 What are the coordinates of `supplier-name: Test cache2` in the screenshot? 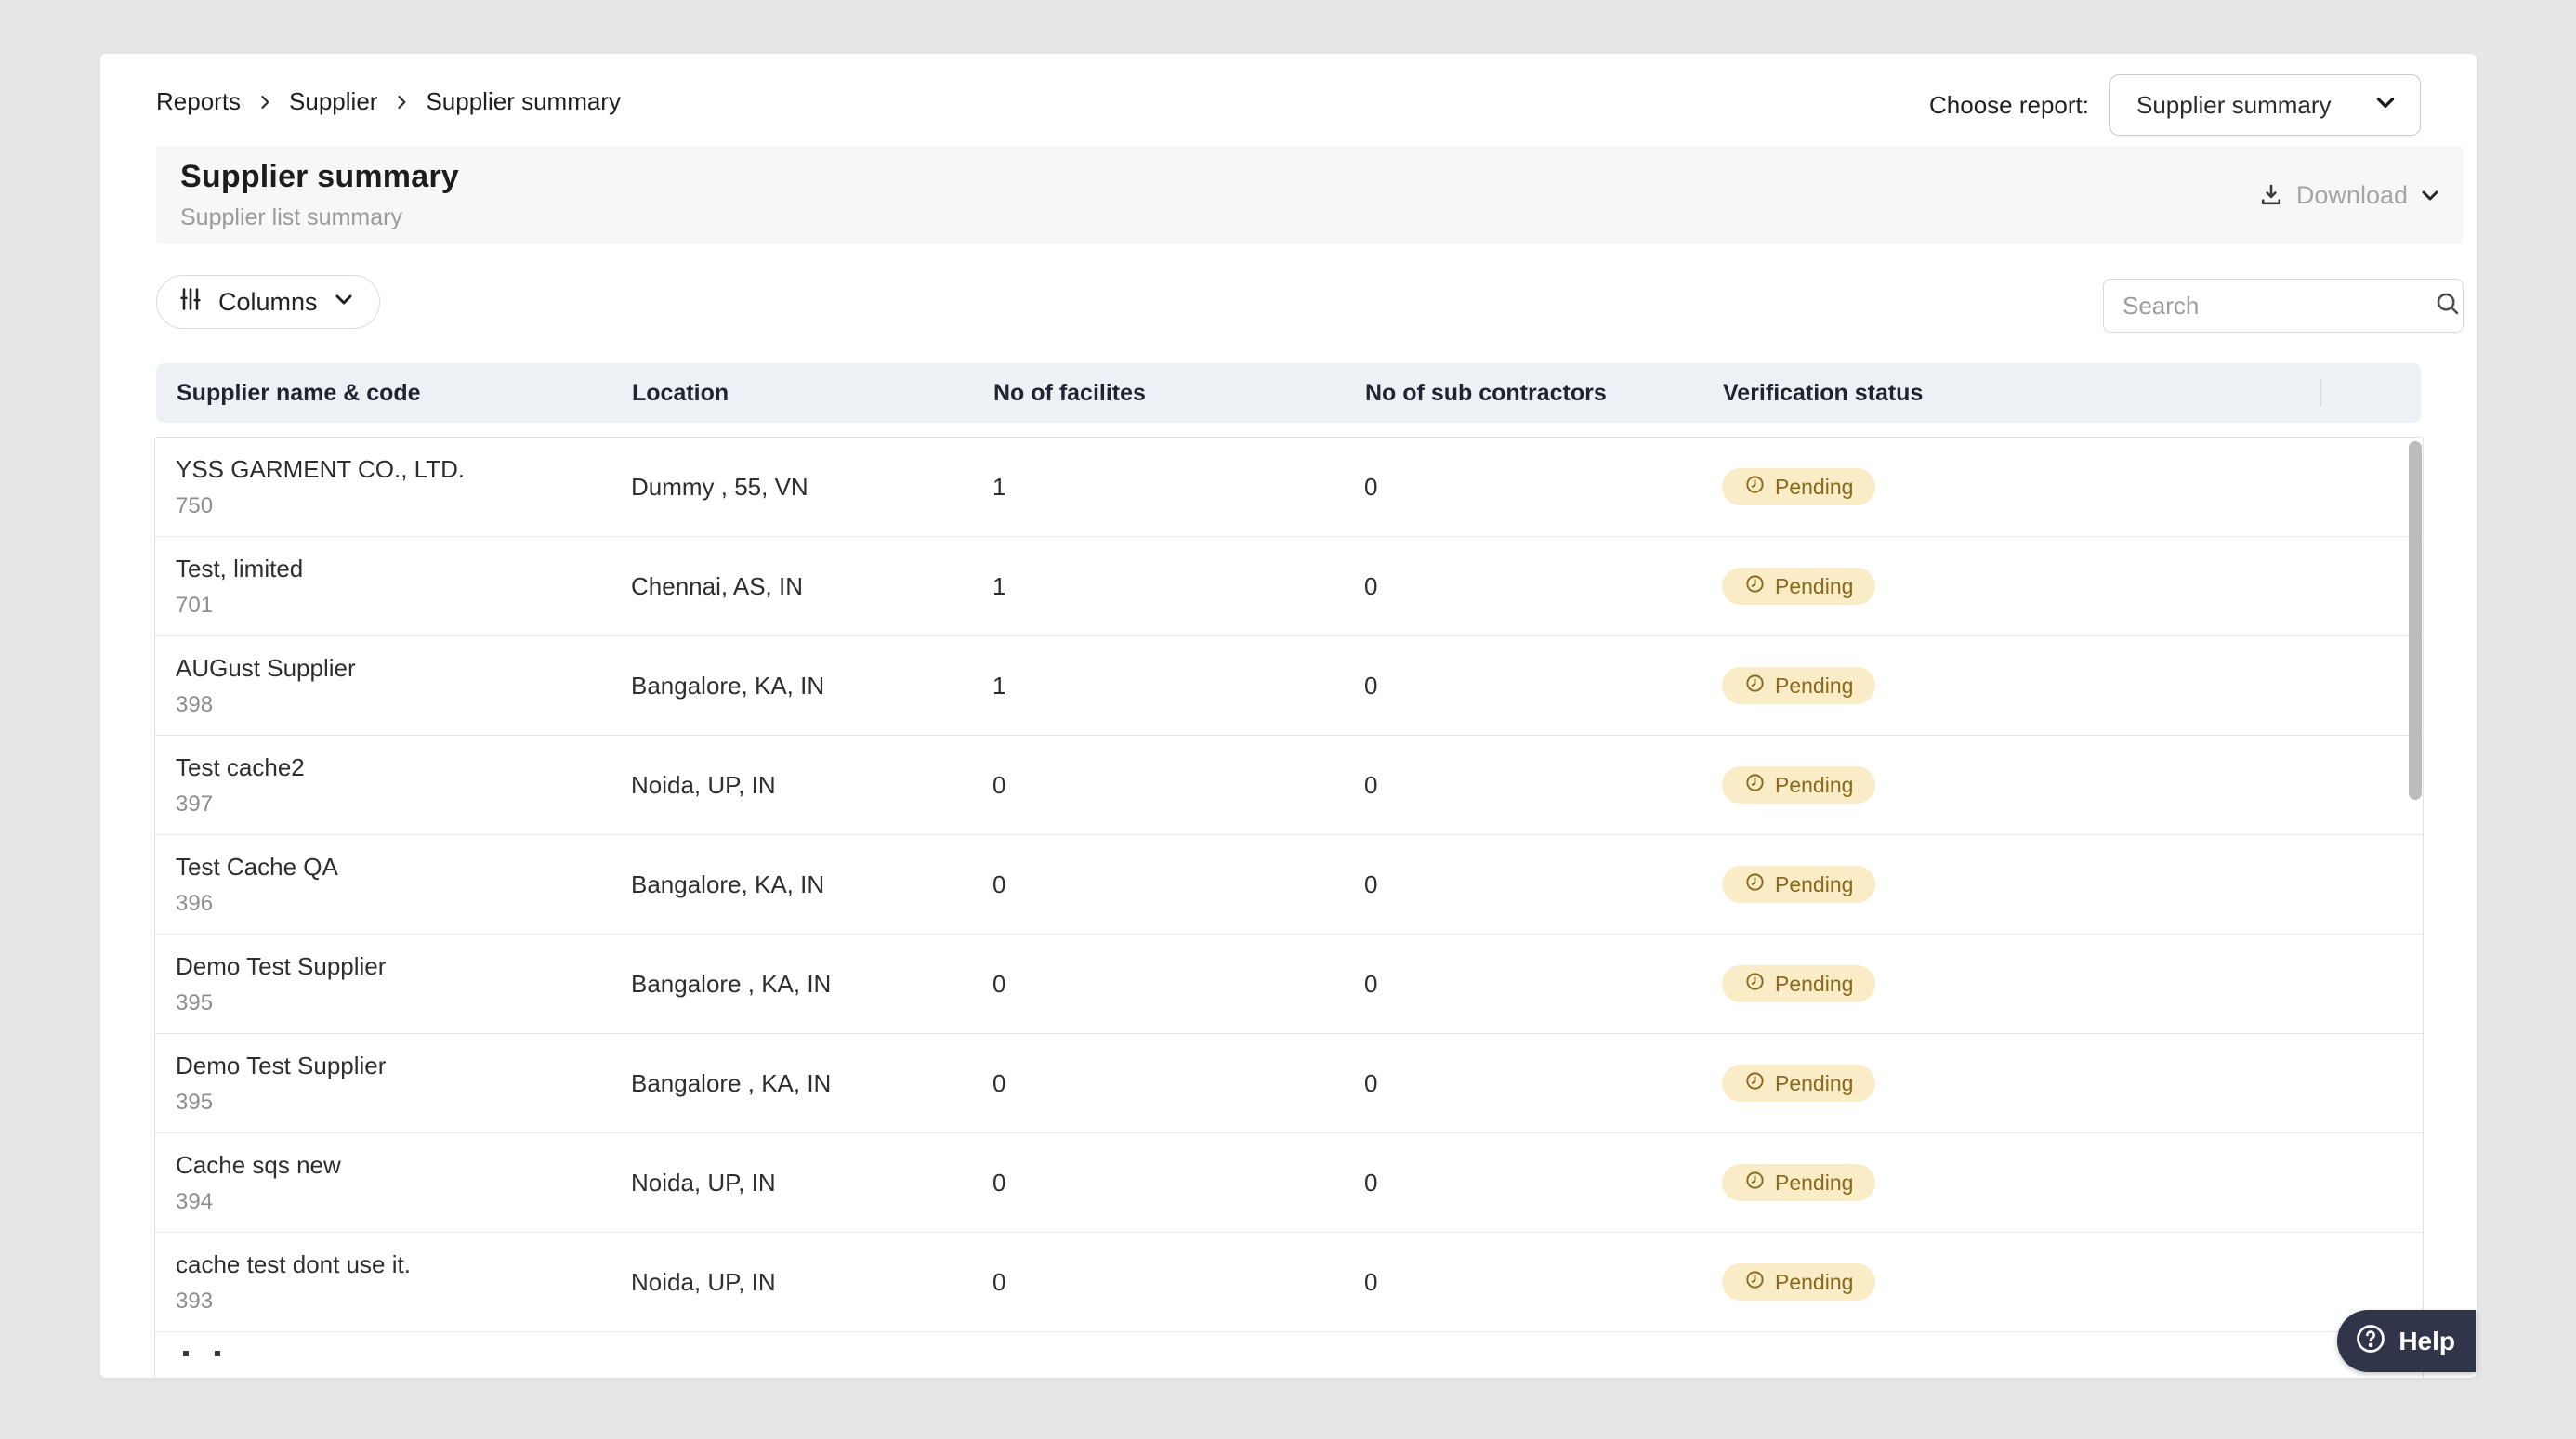 It's located at (240, 767).